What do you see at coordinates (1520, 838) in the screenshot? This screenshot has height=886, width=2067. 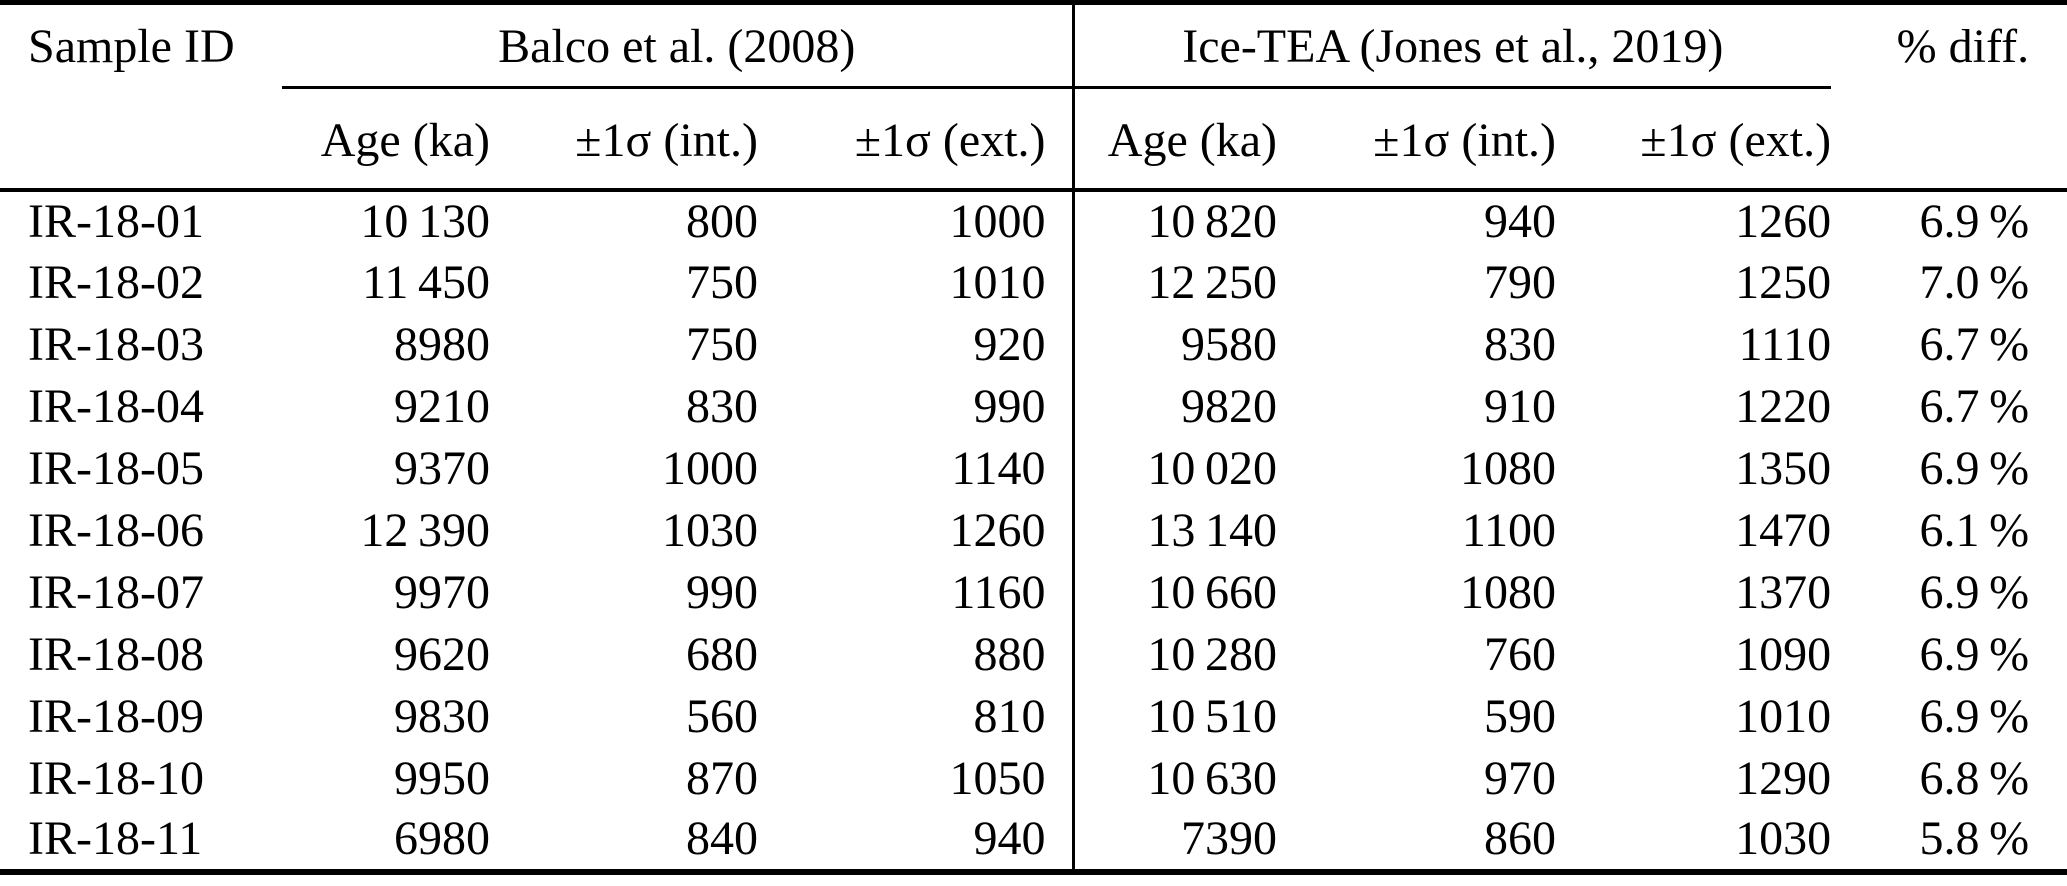 I see `cell-icetea-int: 860` at bounding box center [1520, 838].